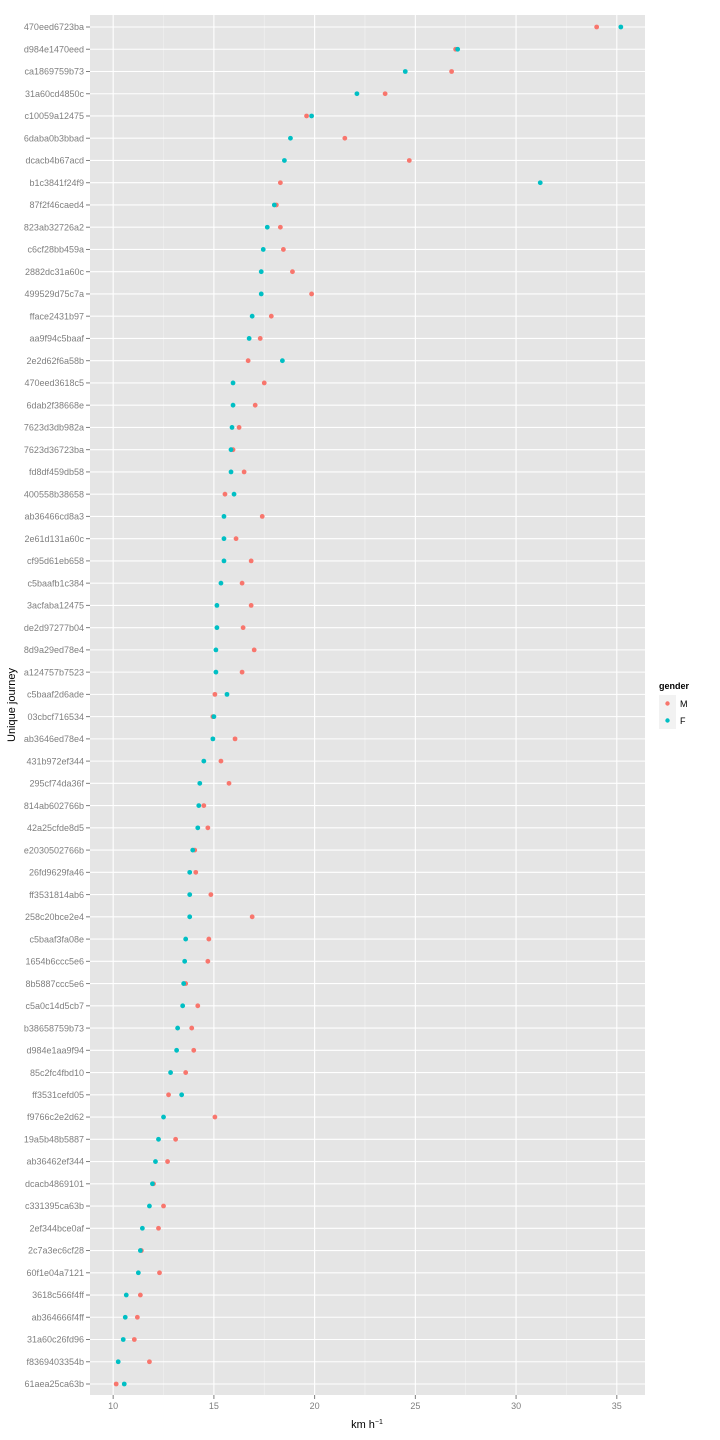  What do you see at coordinates (56, 183) in the screenshot?
I see `y-tick-label: b1c3841f24f9` at bounding box center [56, 183].